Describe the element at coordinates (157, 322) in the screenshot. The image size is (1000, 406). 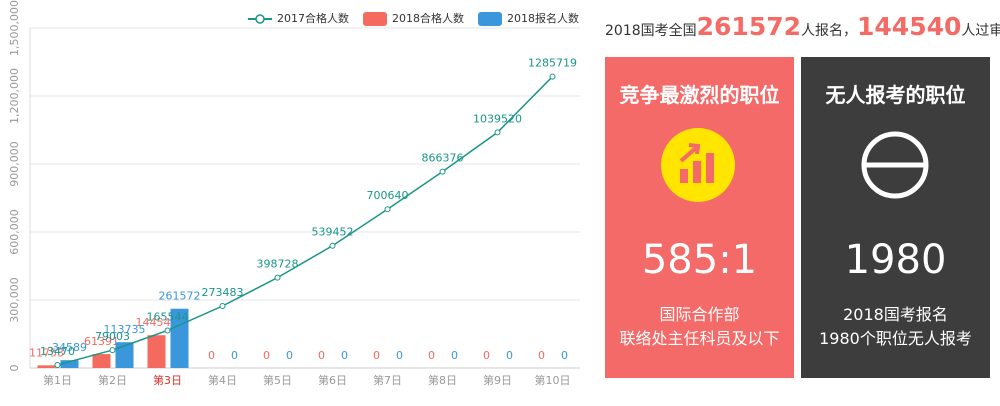
I see `data-label: 144540` at that location.